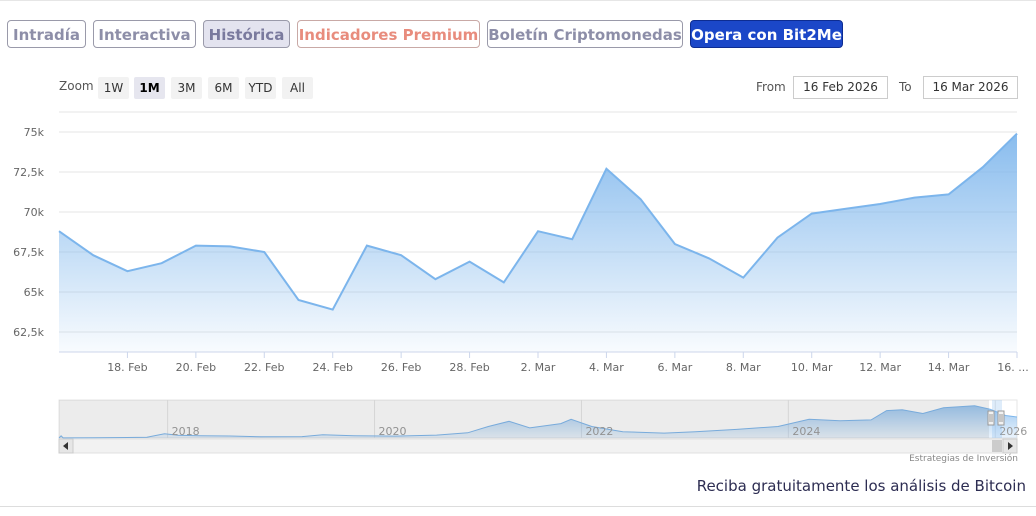 The width and height of the screenshot is (1036, 516). I want to click on x-tick-label: 18. Feb, so click(127, 367).